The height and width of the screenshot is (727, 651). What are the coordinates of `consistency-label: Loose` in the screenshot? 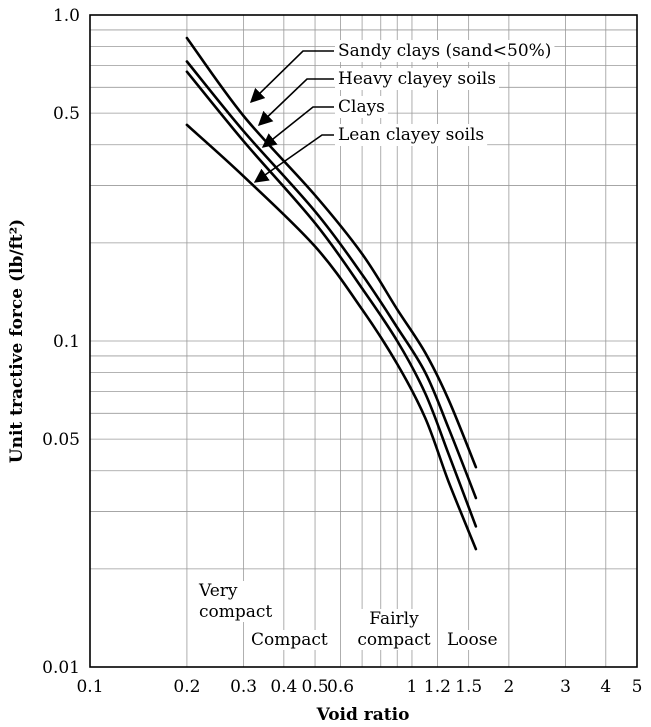 It's located at (472, 640).